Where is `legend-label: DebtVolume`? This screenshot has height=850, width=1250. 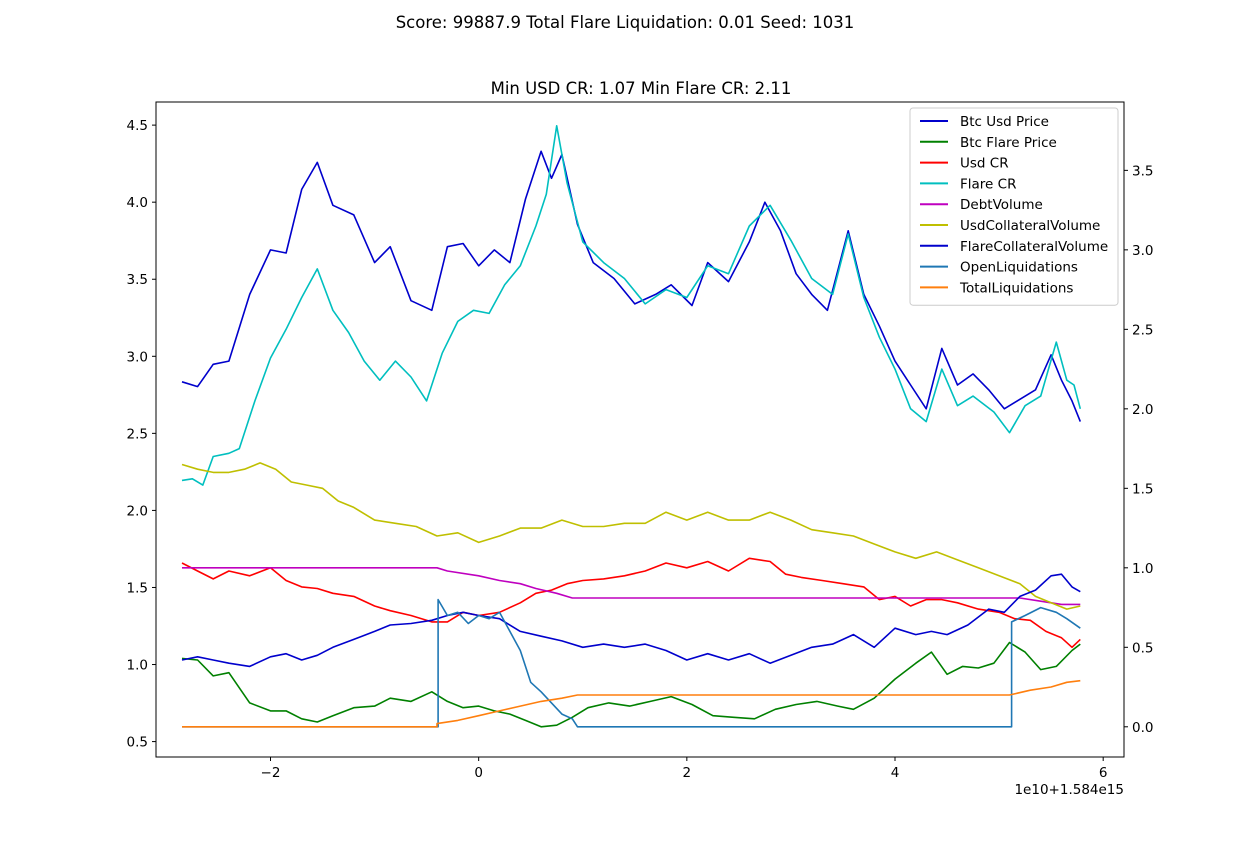 legend-label: DebtVolume is located at coordinates (1001, 205).